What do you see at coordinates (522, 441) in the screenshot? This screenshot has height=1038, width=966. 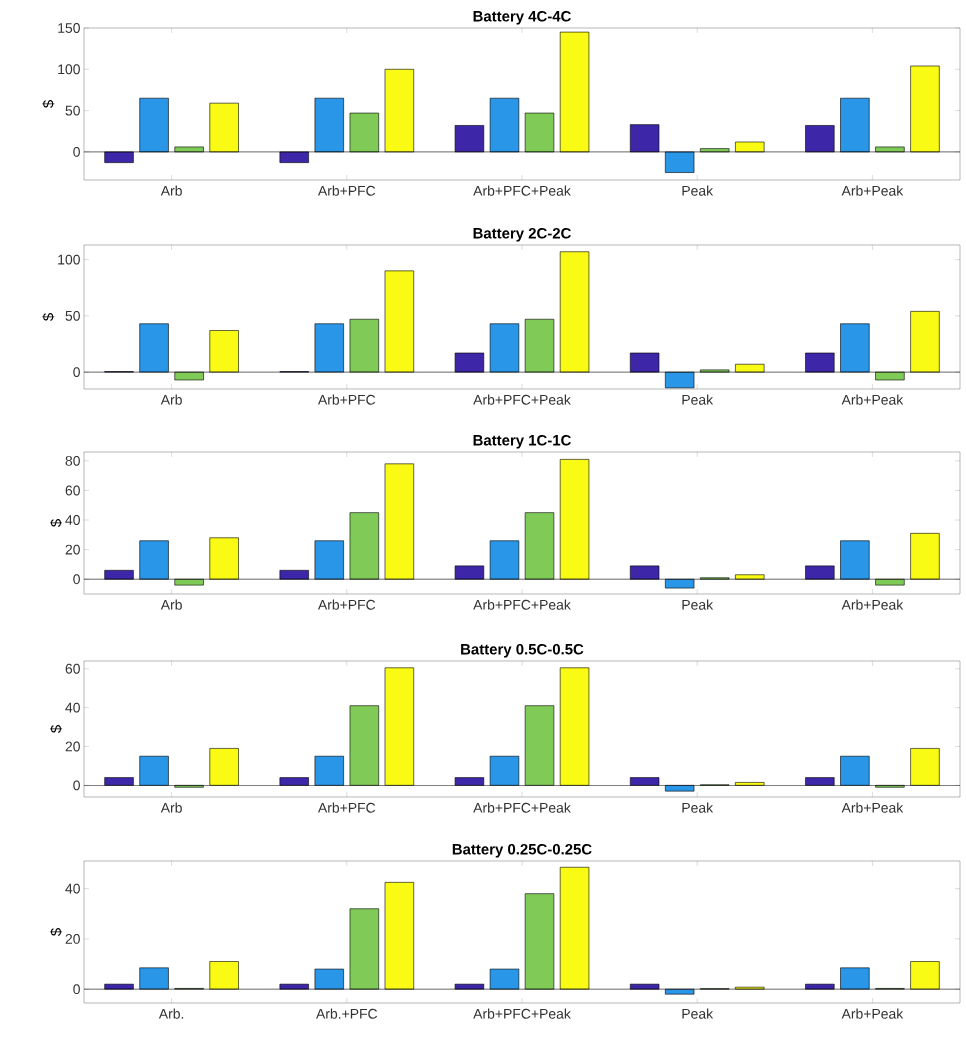 I see `chart-title: Battery 1C-1C` at bounding box center [522, 441].